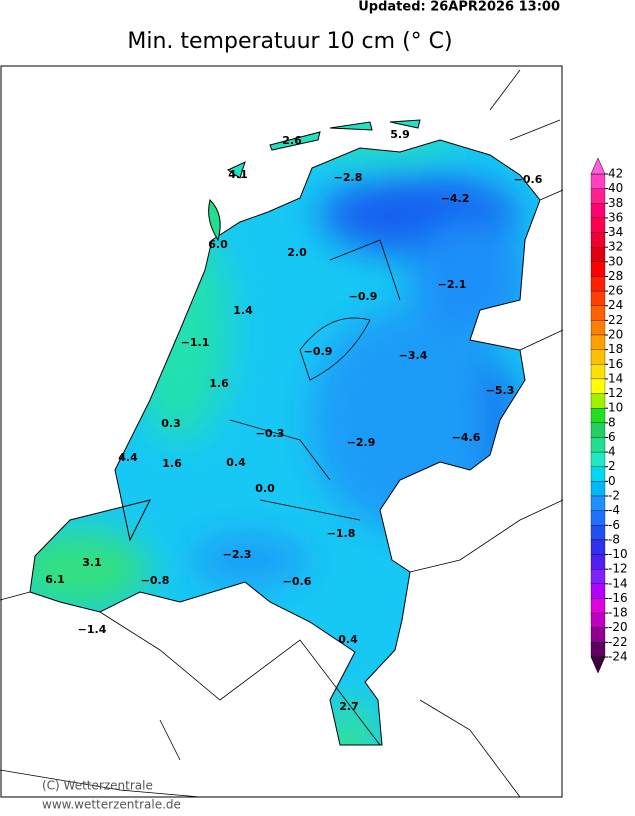  I want to click on station-value: −0.8, so click(155, 580).